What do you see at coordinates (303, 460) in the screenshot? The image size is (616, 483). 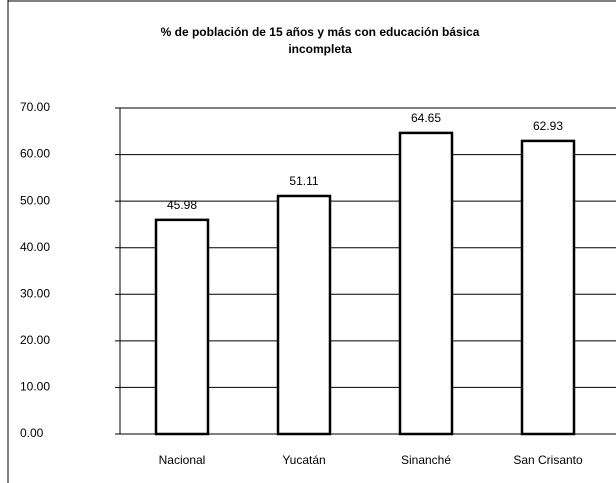 I see `x-tick-label: Yucatán` at bounding box center [303, 460].